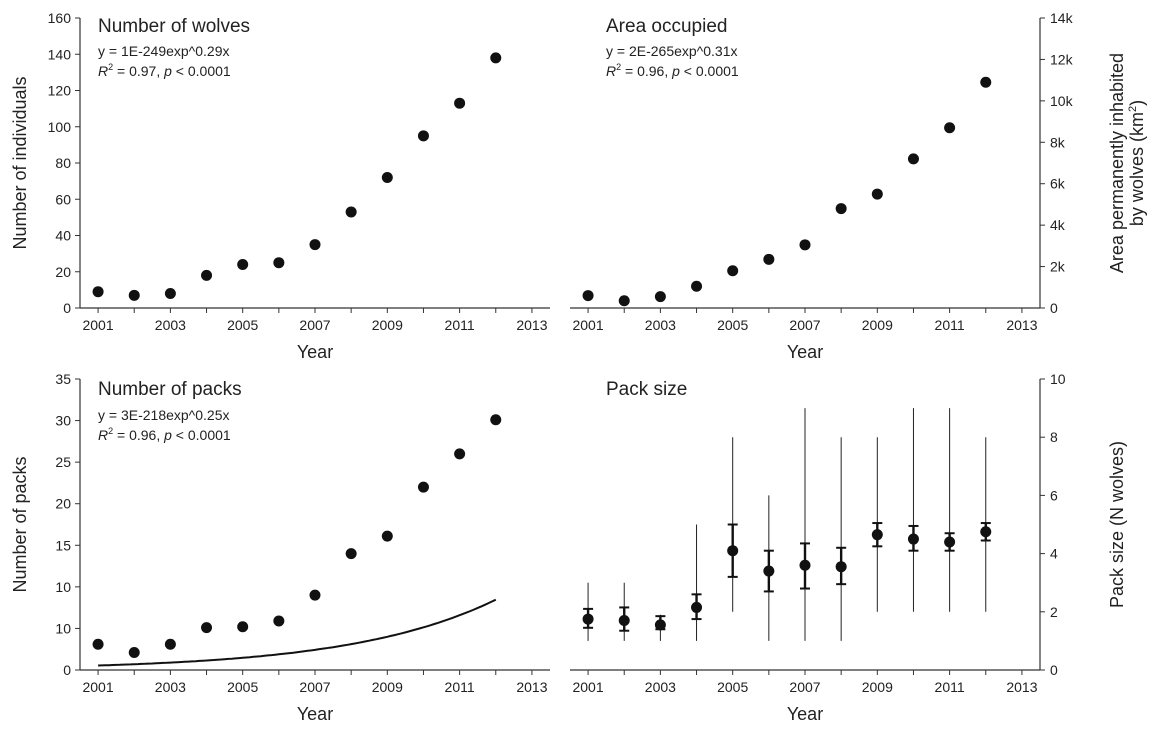 This screenshot has width=1151, height=729. What do you see at coordinates (672, 51) in the screenshot?
I see `fit-equation: y = 2E-265exp^0.31x` at bounding box center [672, 51].